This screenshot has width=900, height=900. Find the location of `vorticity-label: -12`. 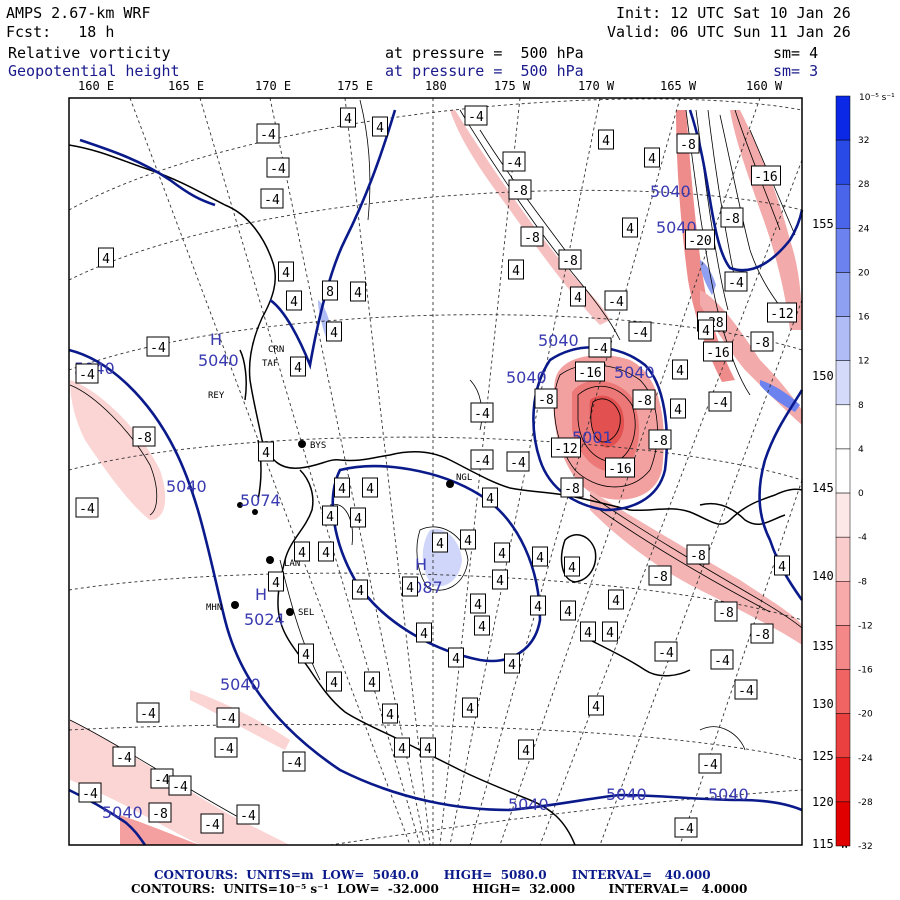

vorticity-label: -12 is located at coordinates (781, 314).